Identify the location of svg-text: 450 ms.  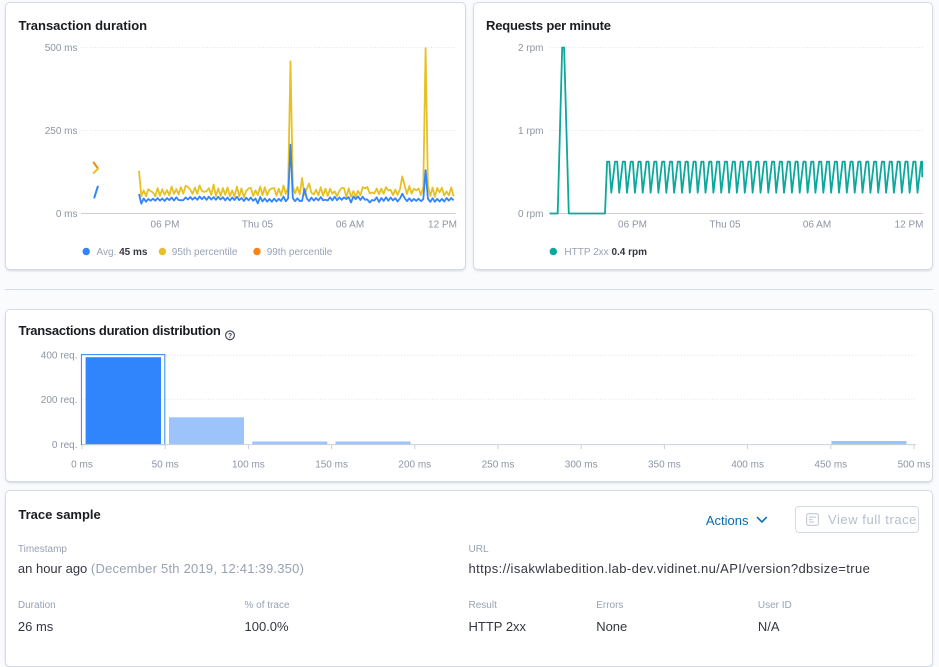
(830, 464).